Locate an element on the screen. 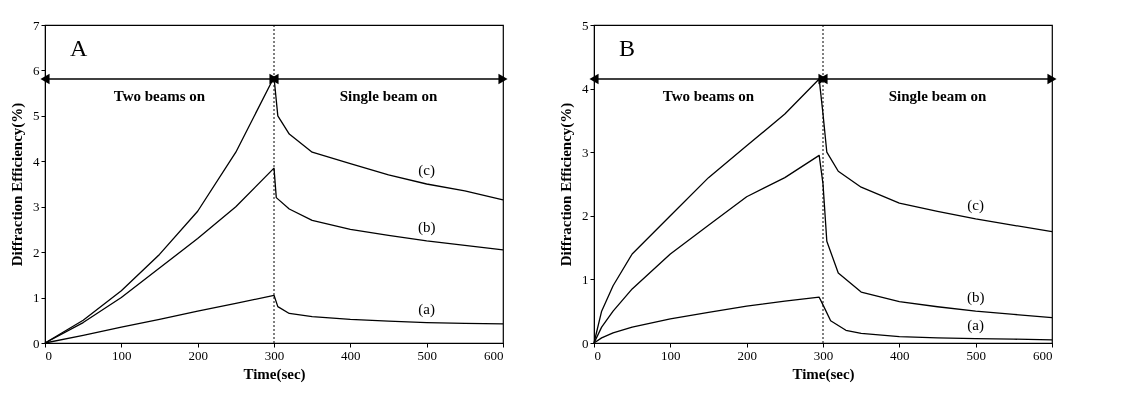  y-tick-label: 6 is located at coordinates (36, 70).